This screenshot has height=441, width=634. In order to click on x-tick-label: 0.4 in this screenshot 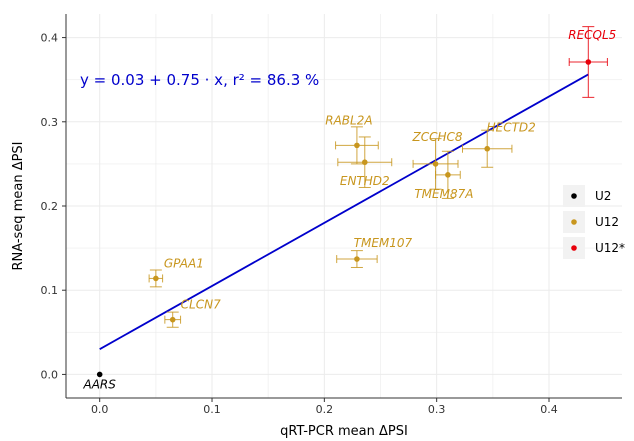, I will do `click(549, 409)`.